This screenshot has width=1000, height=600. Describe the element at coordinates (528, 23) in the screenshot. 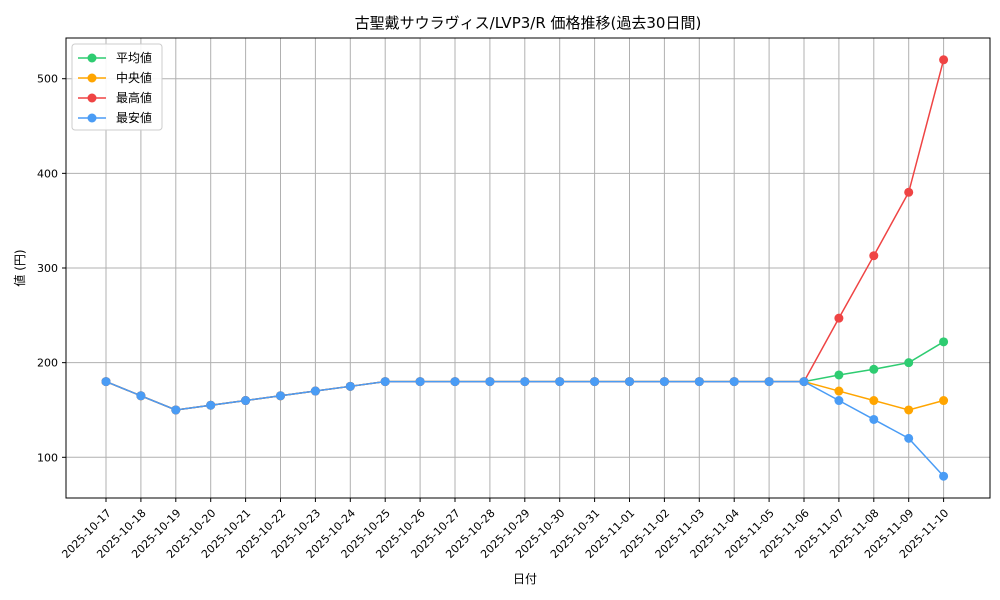

I see `chart-title: 古聖戴サウラヴィス/LVP3/R 価格推移(過去30日間)` at that location.